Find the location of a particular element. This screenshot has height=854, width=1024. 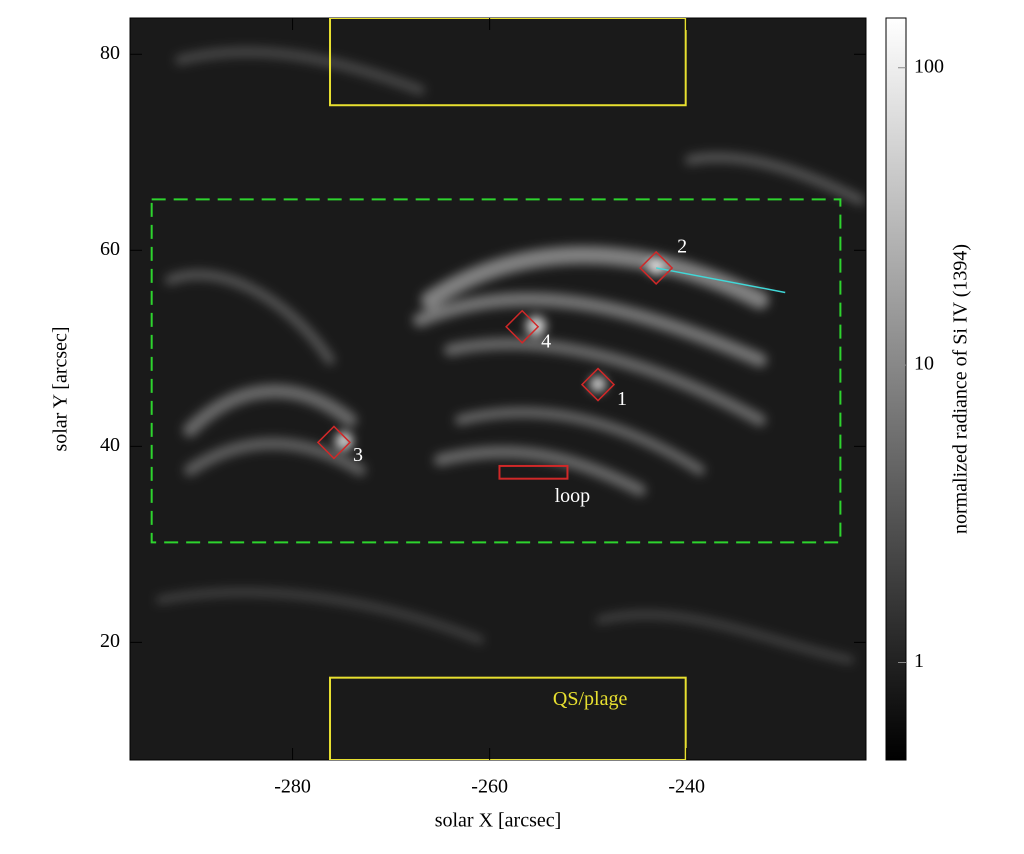

y-tick-label: 20 is located at coordinates (110, 641).